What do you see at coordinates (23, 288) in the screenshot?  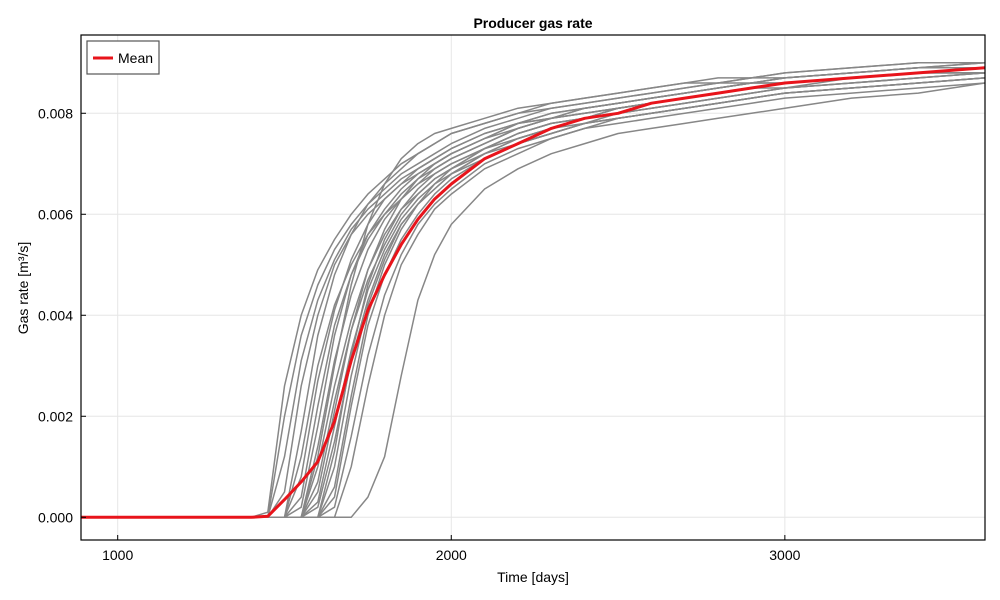 I see `y-axis-label: Gas rate [m³/s]` at bounding box center [23, 288].